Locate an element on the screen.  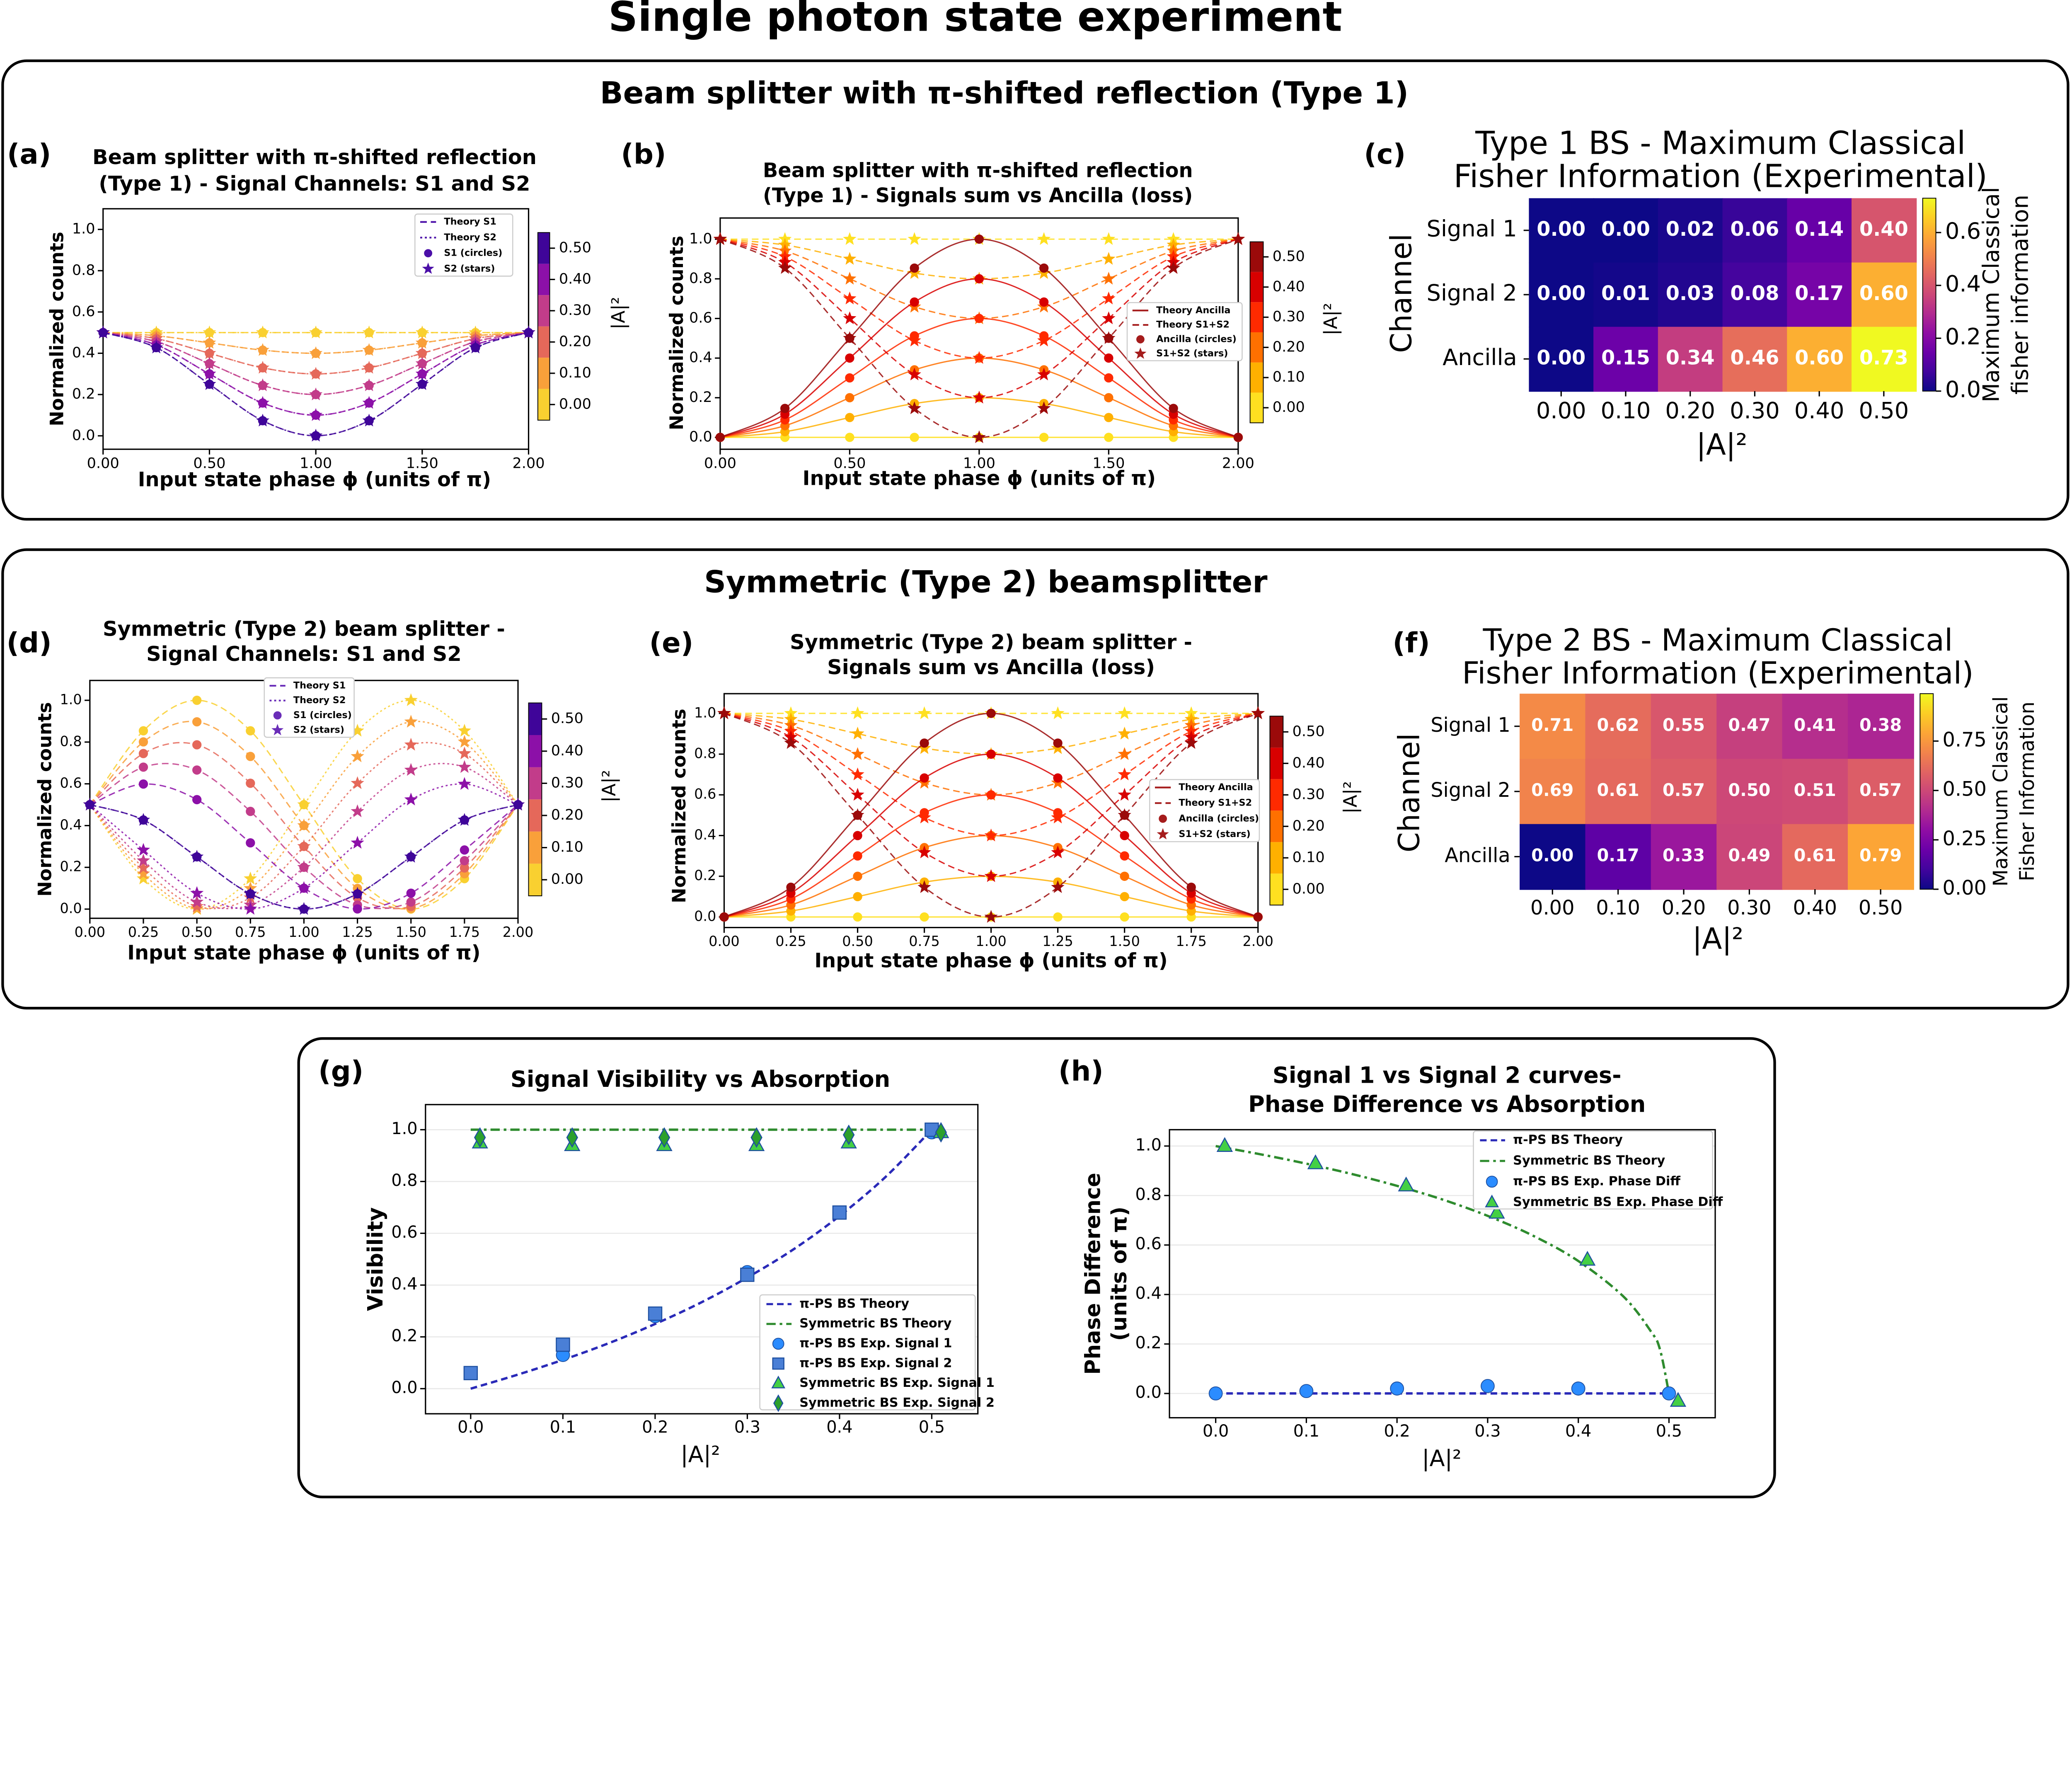
y-axis-label: Phase Difference is located at coordinates (1093, 1274).